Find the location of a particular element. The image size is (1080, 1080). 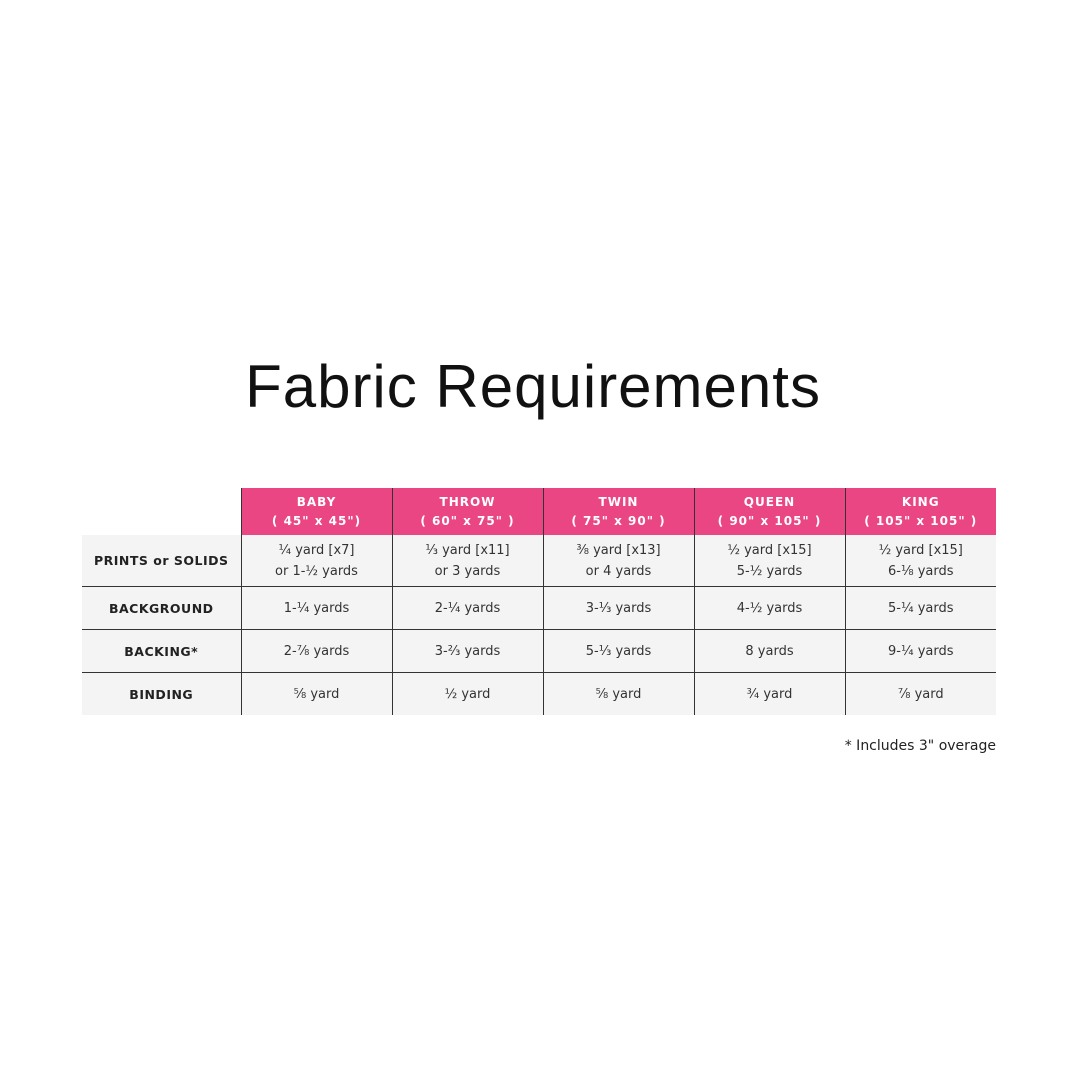

table-cell: 2-⅞ yards is located at coordinates (316, 651).